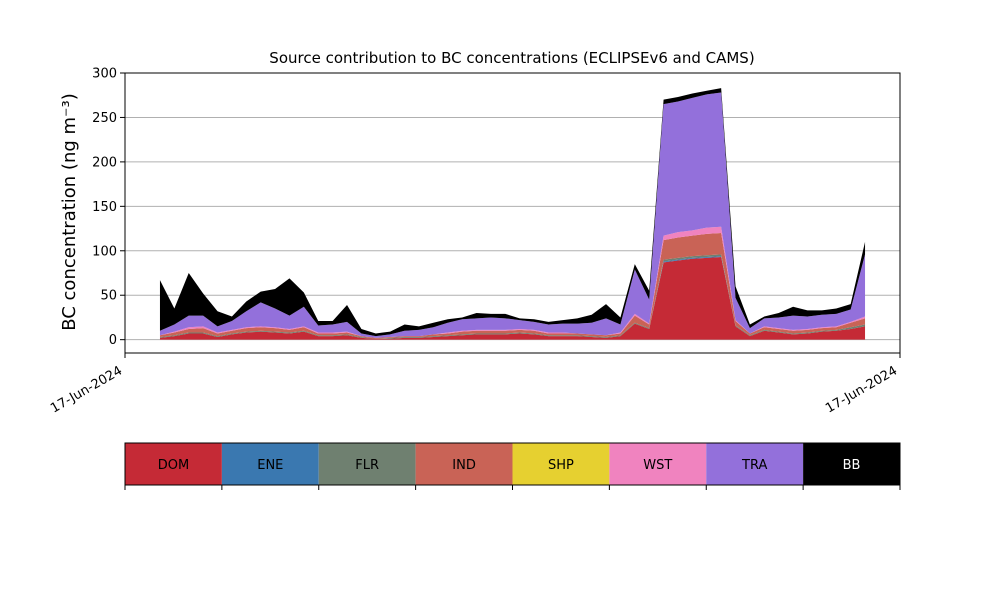 This screenshot has width=1000, height=600. Describe the element at coordinates (512, 298) in the screenshot. I see `area` at that location.